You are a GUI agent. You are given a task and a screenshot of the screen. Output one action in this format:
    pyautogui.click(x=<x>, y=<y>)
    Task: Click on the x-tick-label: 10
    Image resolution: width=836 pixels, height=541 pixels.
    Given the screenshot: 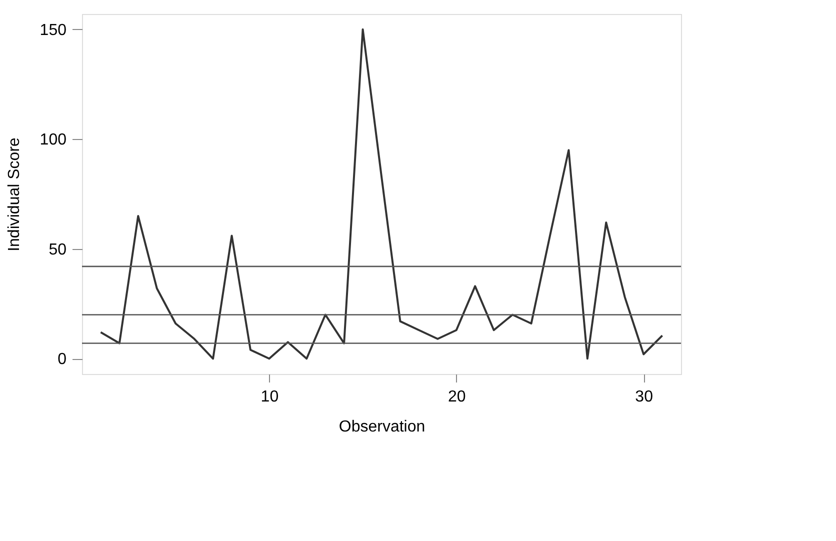 What is the action you would take?
    pyautogui.click(x=269, y=397)
    